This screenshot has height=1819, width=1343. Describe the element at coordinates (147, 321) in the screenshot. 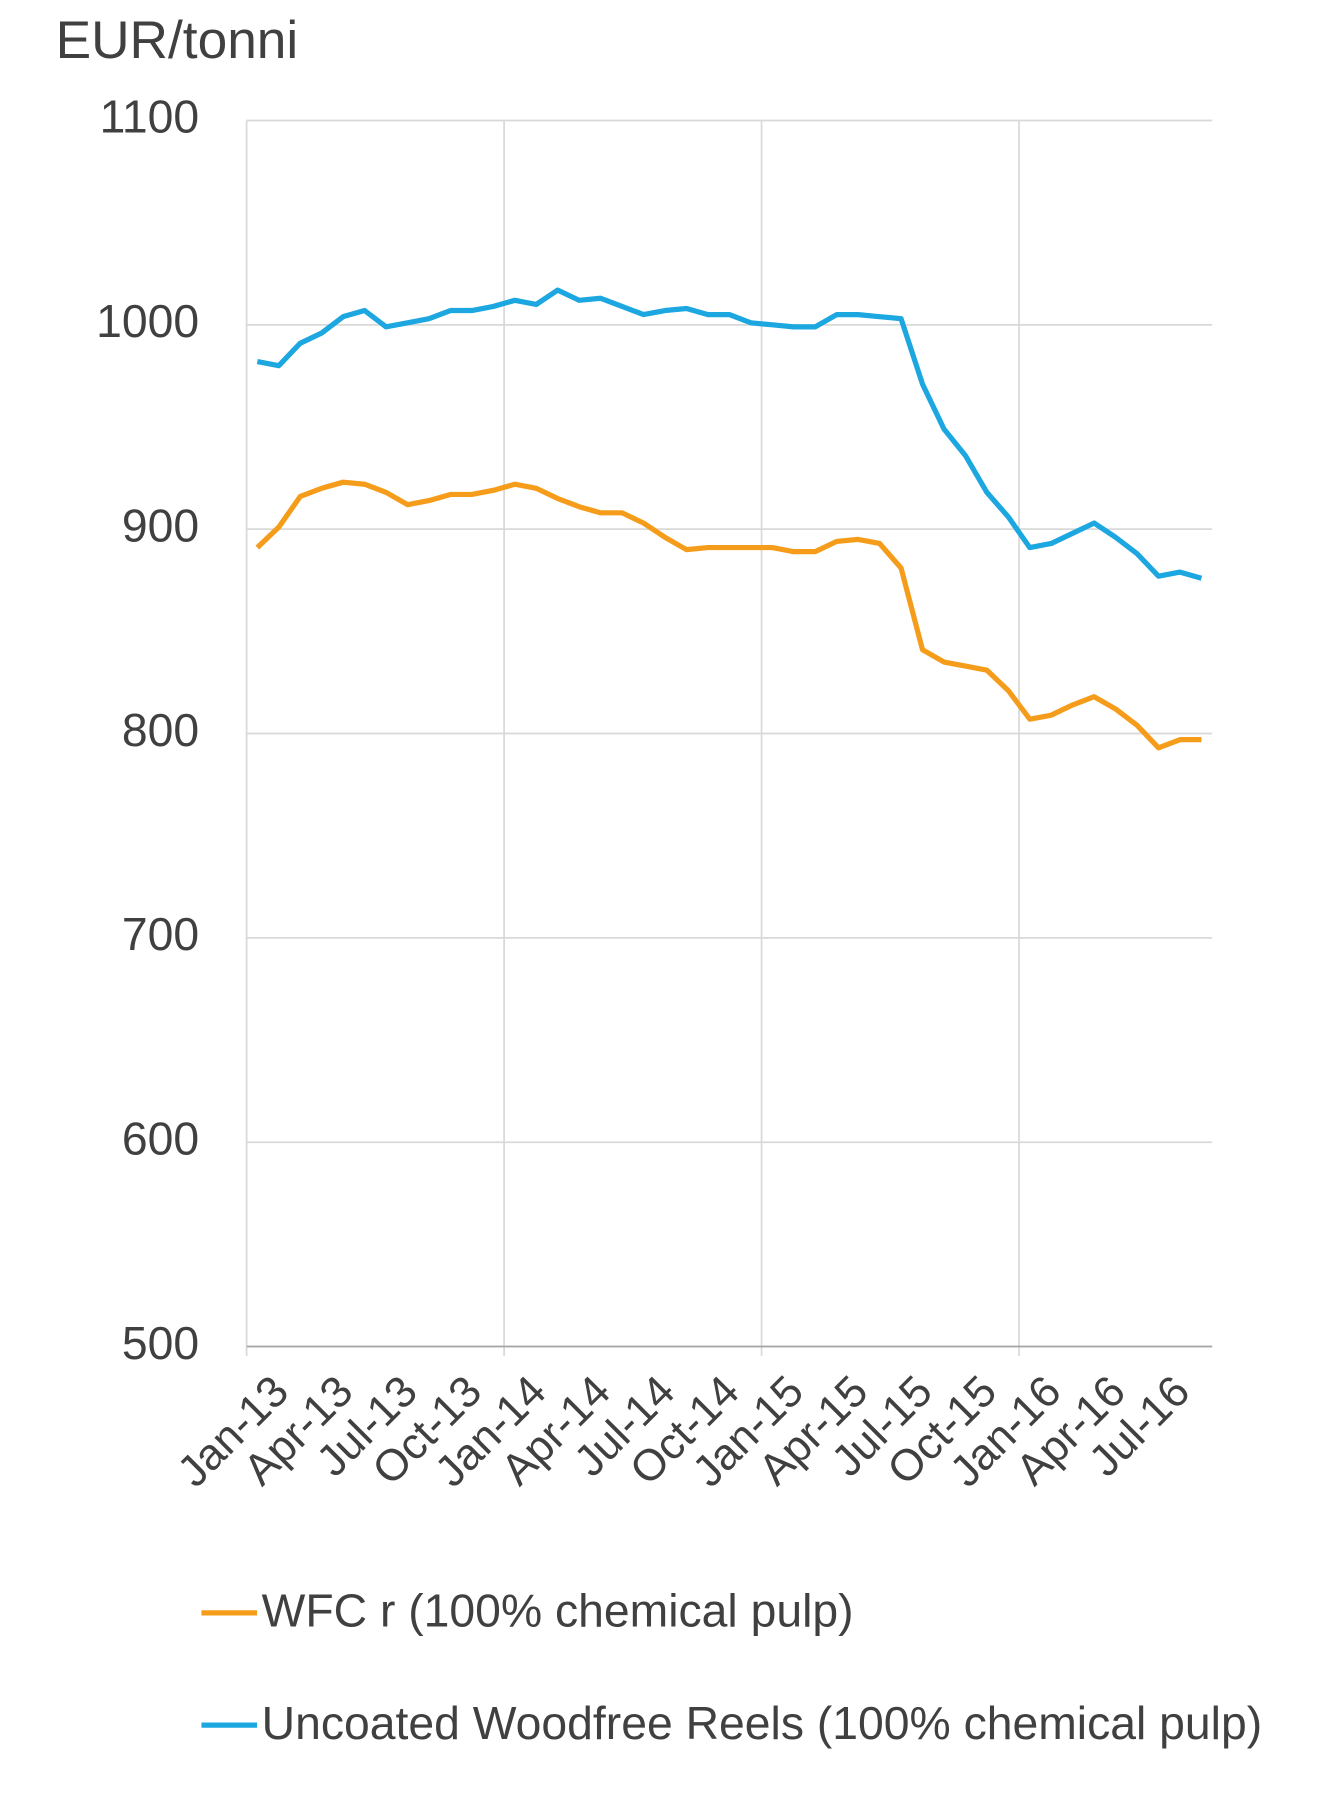

I see `y-tick-label: 1000` at that location.